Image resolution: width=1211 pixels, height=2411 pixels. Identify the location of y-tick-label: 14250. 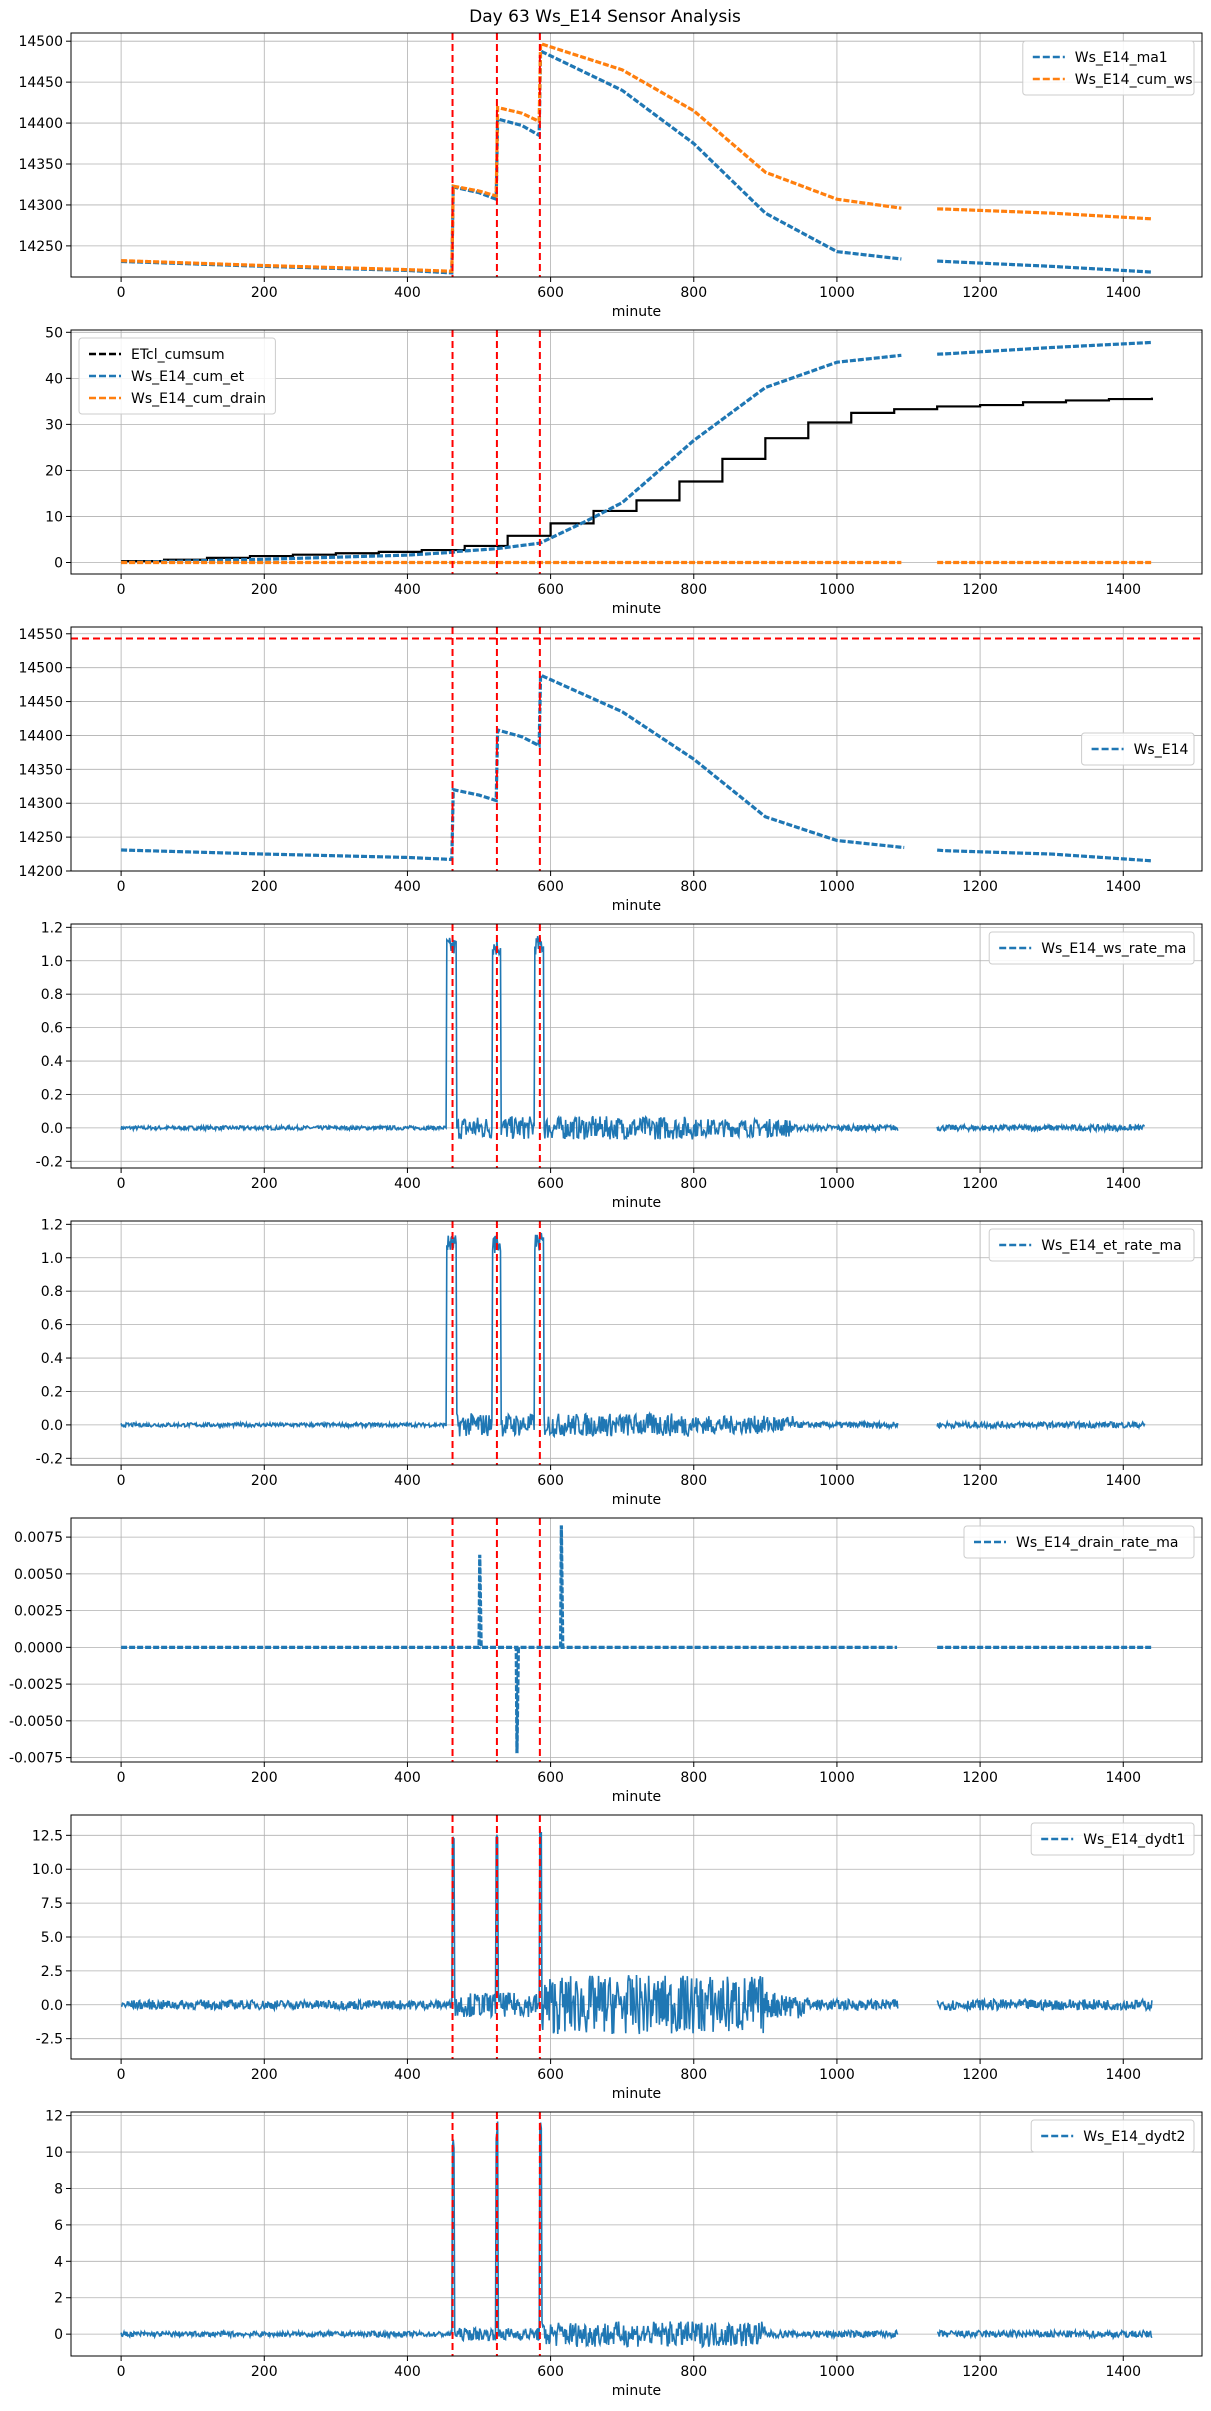
(40, 247).